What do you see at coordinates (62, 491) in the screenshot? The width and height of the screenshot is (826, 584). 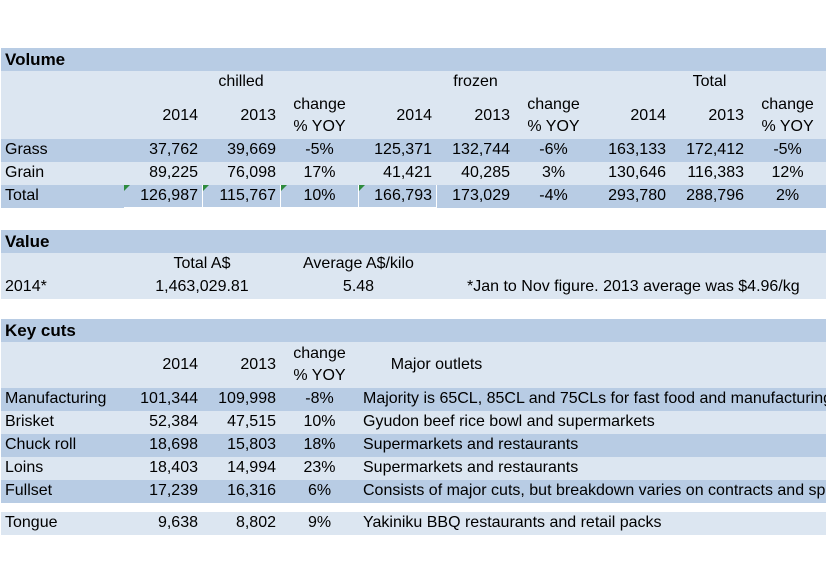 I see `row-label: Fullset` at bounding box center [62, 491].